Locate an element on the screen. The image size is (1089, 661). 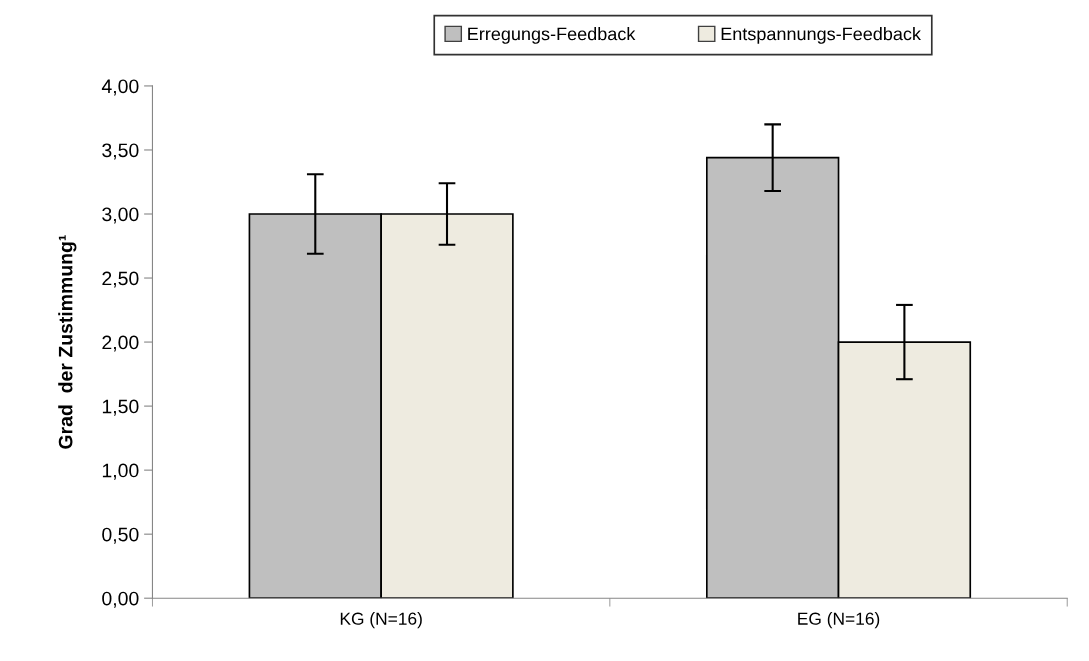
y-axis-title: Grad der Zustimmung¹ is located at coordinates (67, 342).